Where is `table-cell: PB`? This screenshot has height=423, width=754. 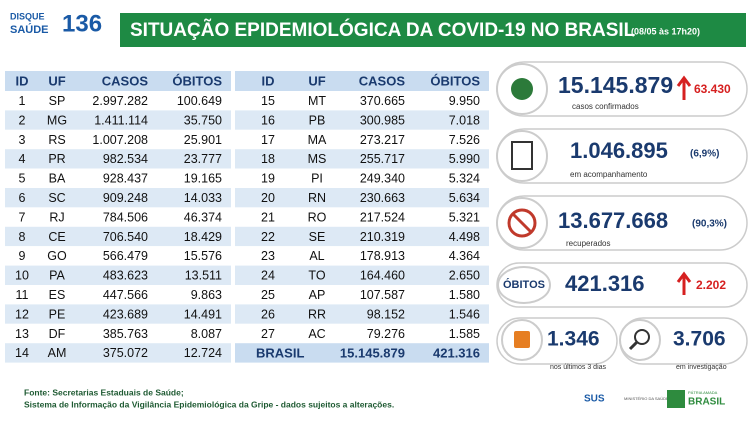
table-cell: PB is located at coordinates (317, 120).